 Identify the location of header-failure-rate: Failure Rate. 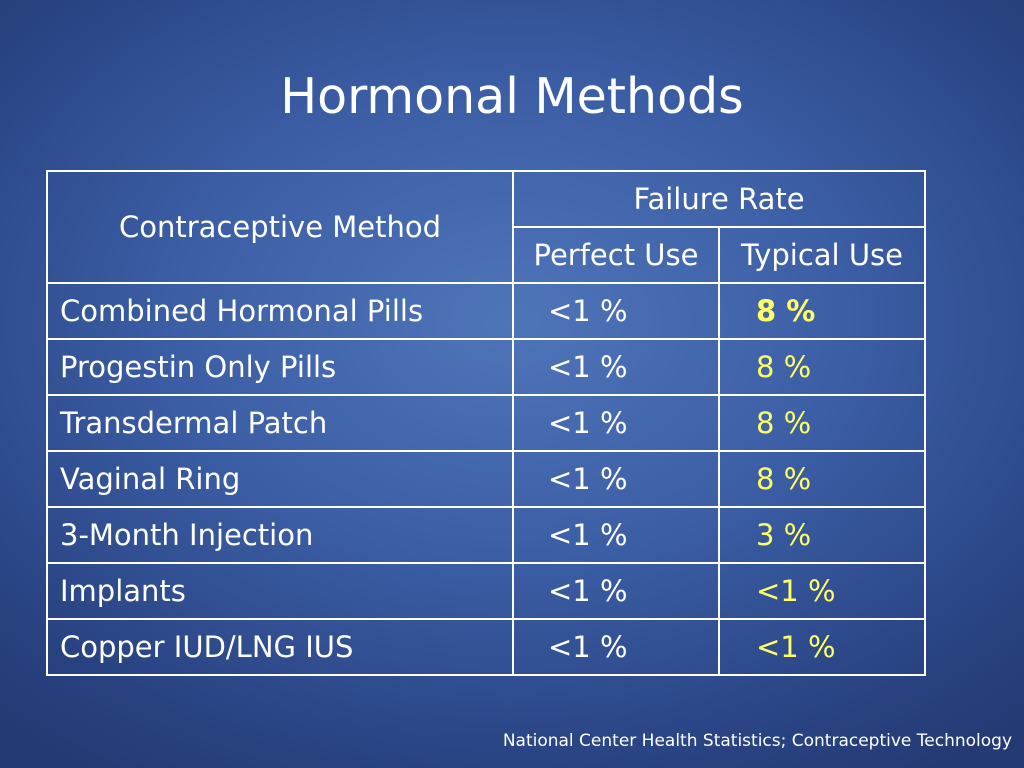
(719, 199).